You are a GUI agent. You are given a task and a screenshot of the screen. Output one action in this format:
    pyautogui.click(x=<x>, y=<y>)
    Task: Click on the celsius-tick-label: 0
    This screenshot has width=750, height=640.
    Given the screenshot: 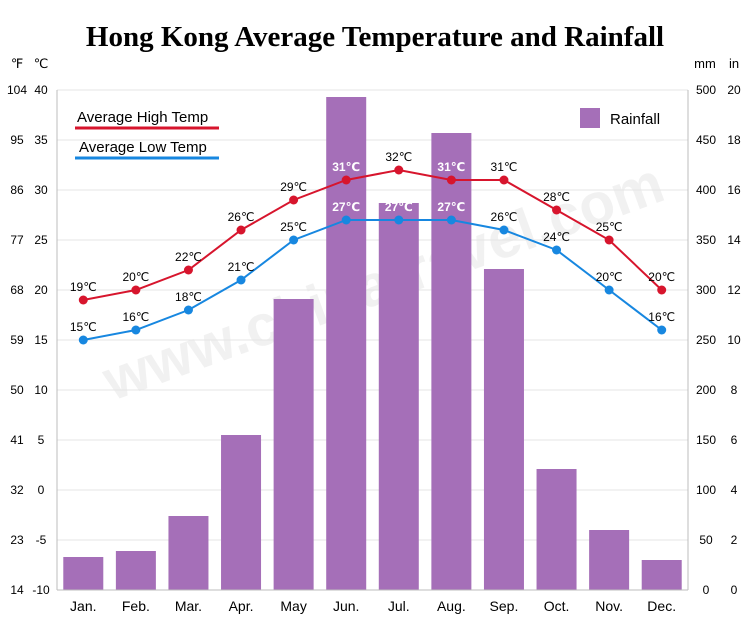 What is the action you would take?
    pyautogui.click(x=41, y=490)
    